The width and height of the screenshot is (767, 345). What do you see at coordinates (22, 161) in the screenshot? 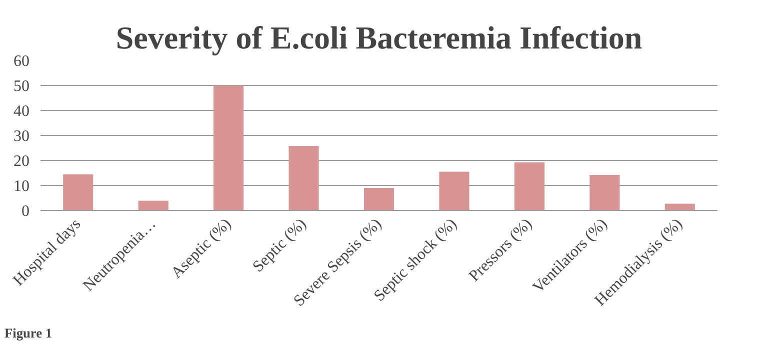
I see `y-tick-label: 20` at bounding box center [22, 161].